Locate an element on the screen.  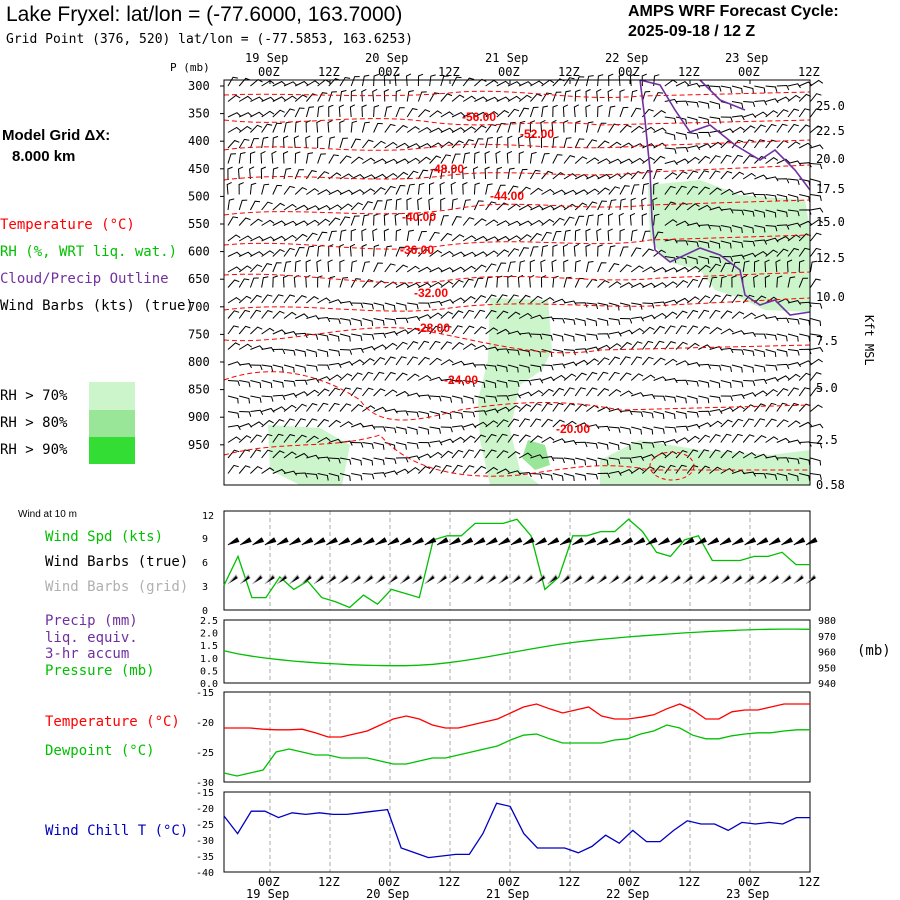
isotherm-label: -20.00 is located at coordinates (573, 429).